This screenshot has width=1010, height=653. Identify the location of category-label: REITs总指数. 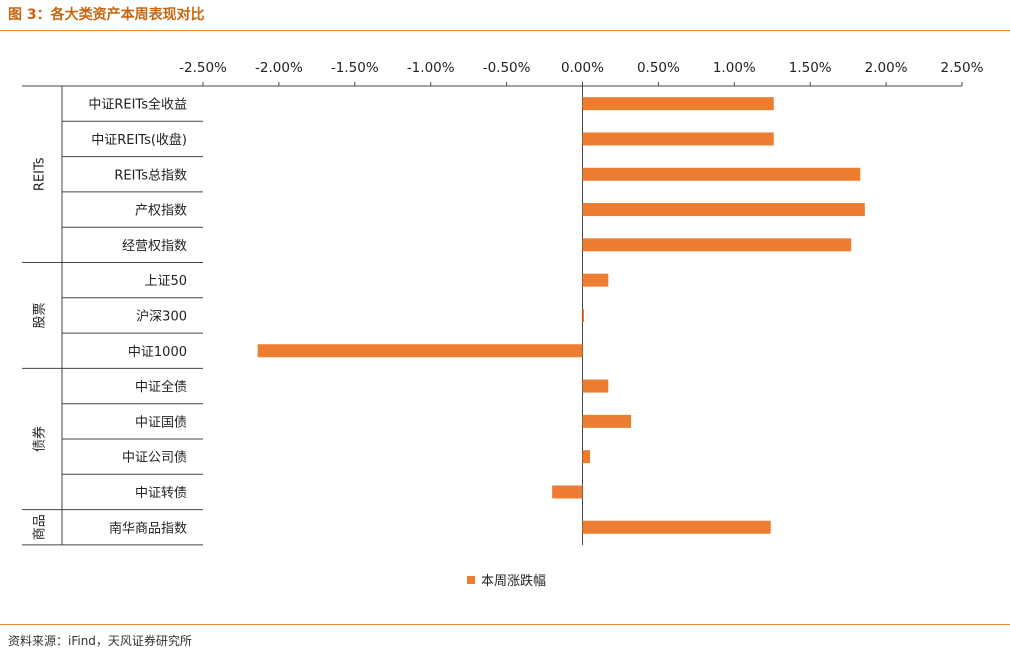
(150, 175).